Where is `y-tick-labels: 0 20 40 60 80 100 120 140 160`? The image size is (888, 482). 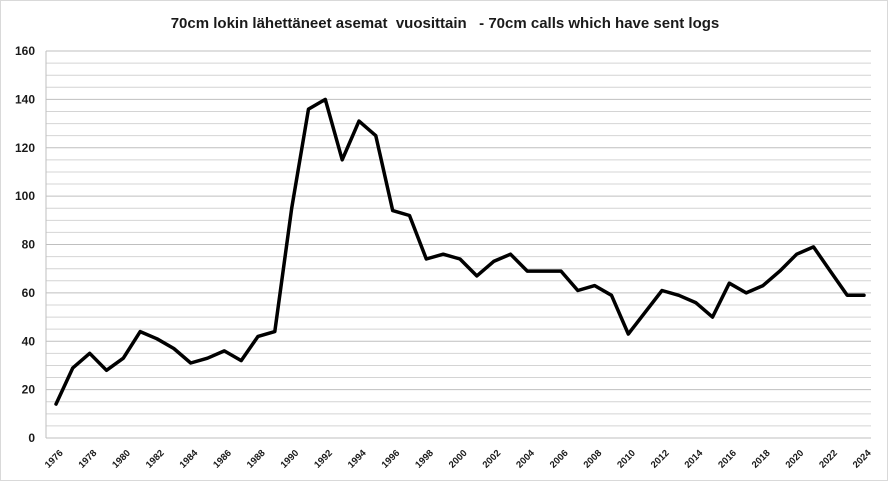
y-tick-labels: 0 20 40 60 80 100 120 140 160 is located at coordinates (25, 244).